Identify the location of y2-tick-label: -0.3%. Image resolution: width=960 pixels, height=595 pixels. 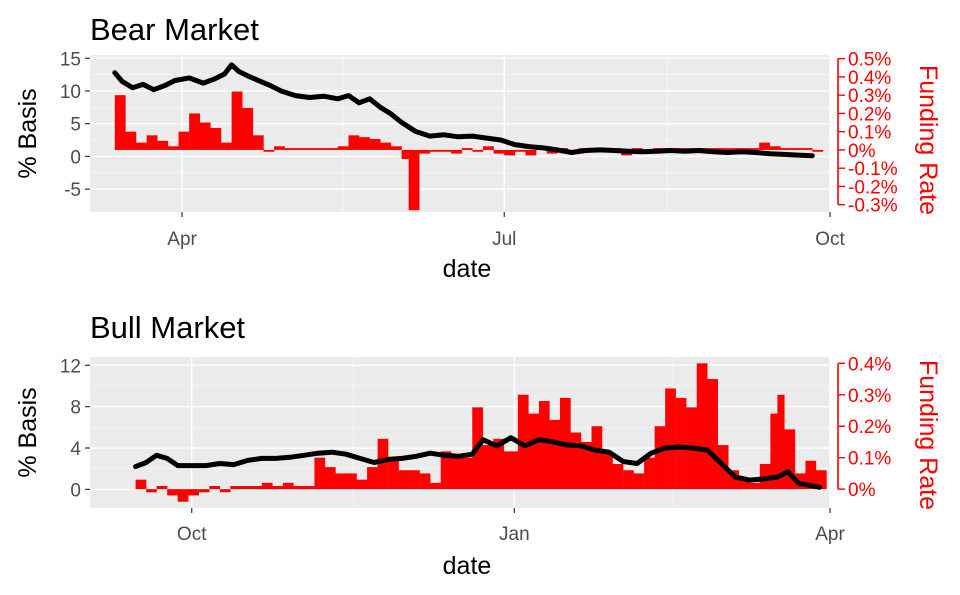
(873, 206).